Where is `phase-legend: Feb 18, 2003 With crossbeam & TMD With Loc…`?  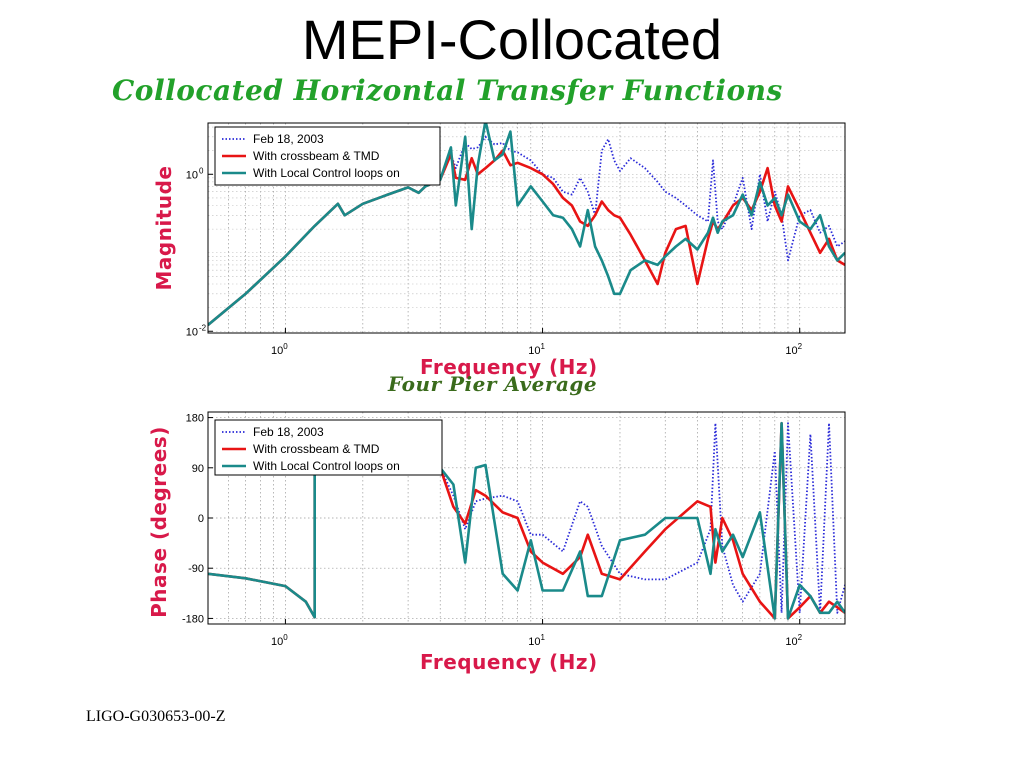
phase-legend: Feb 18, 2003 With crossbeam & TMD With Loc… is located at coordinates (328, 447).